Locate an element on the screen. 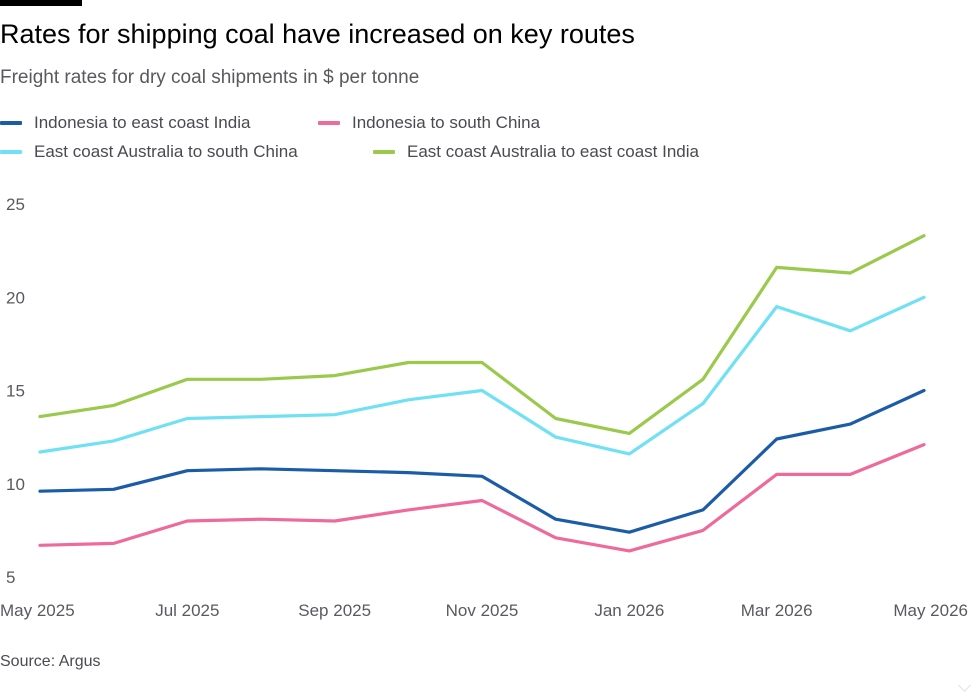  legend-item-australia-east-coast-india: East coast Australia to east coast India is located at coordinates (536, 152).